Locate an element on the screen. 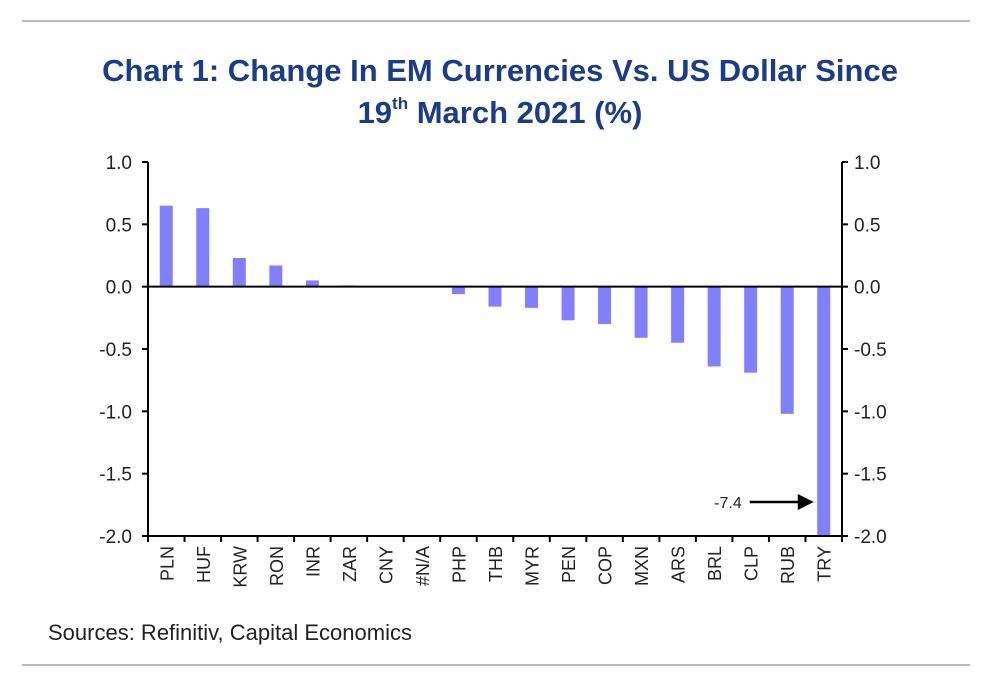  title-line-2-sup: th is located at coordinates (400, 103).